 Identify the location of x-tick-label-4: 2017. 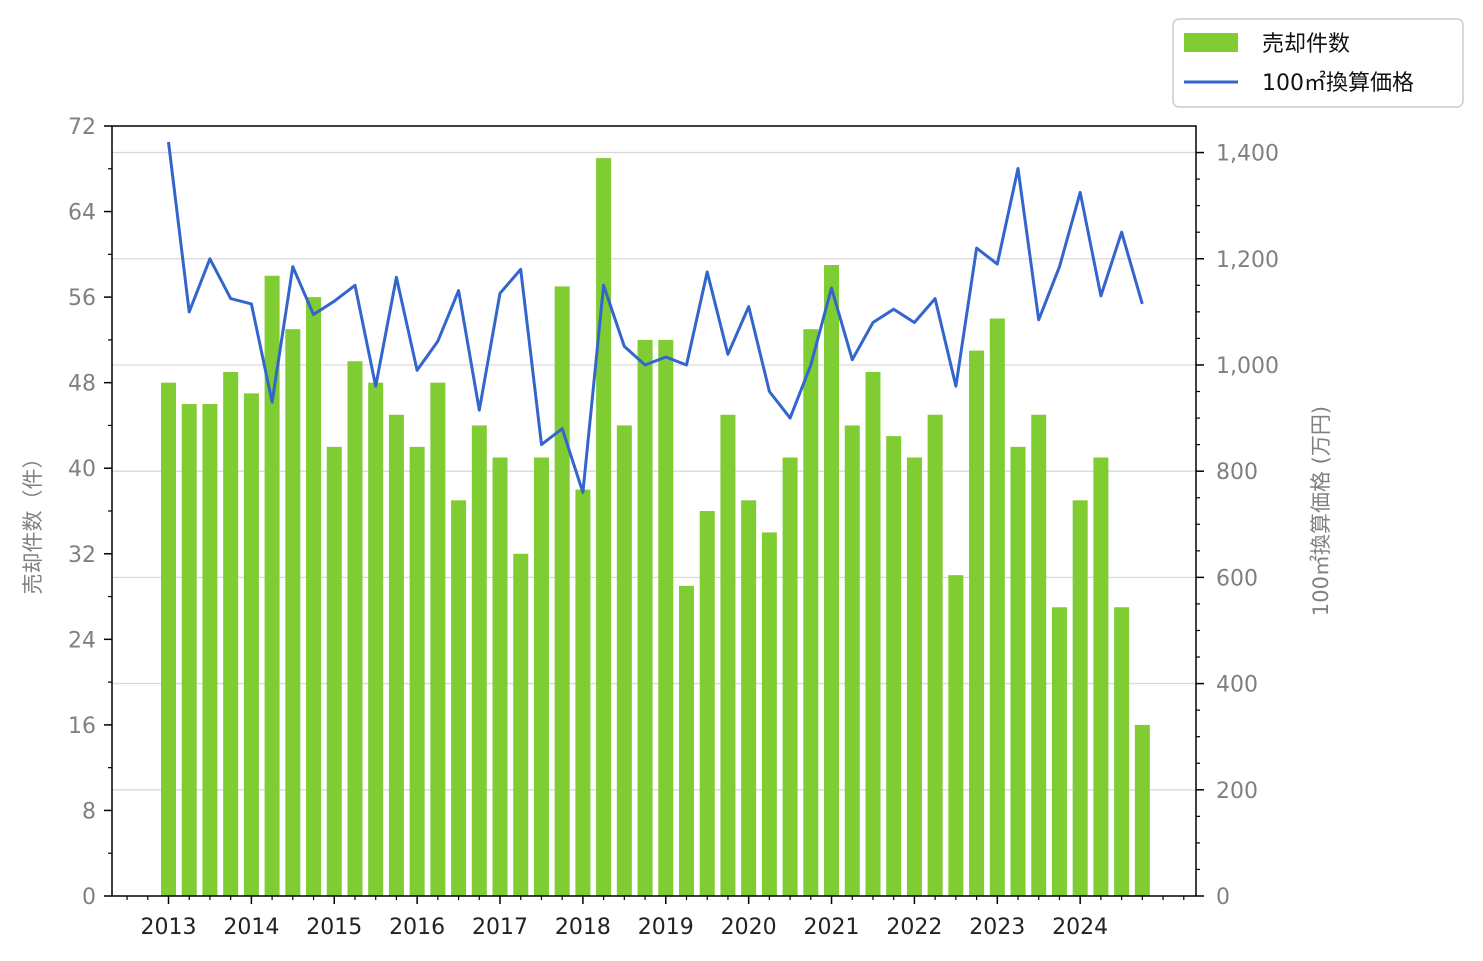
(500, 927).